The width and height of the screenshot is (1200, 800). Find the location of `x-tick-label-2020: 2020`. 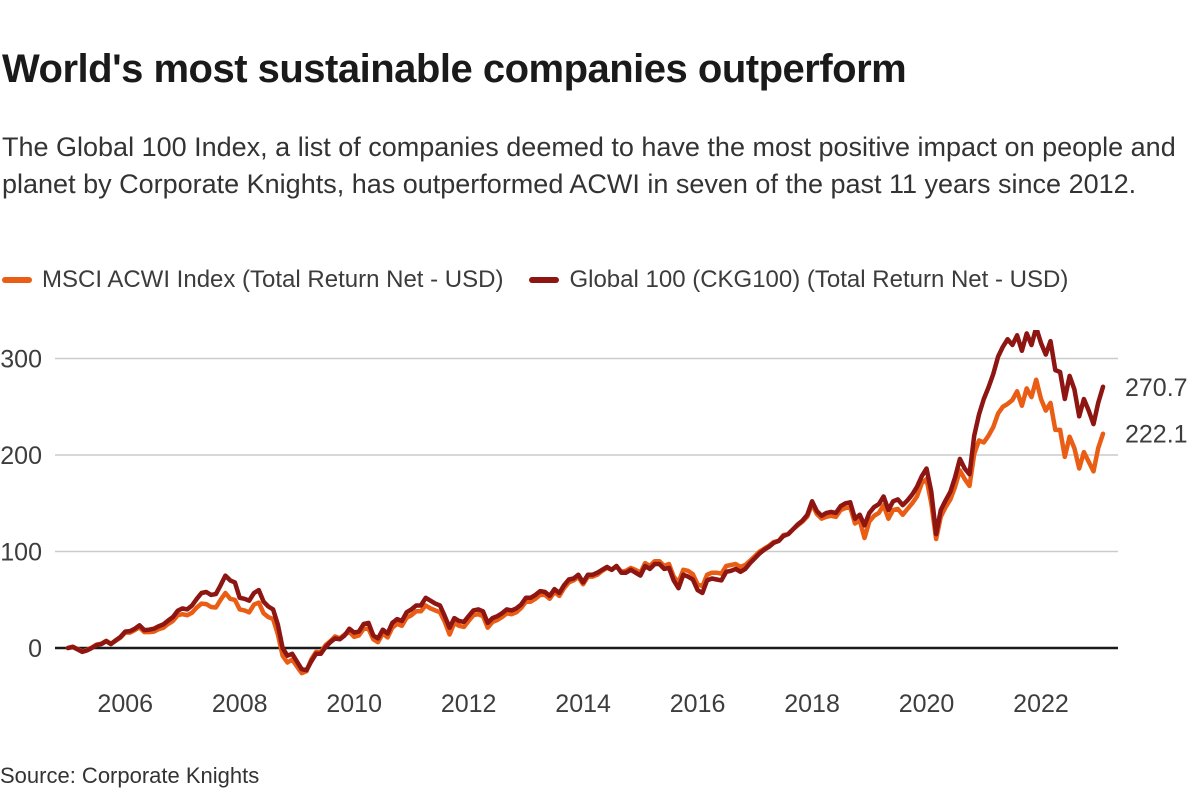

x-tick-label-2020: 2020 is located at coordinates (927, 704).